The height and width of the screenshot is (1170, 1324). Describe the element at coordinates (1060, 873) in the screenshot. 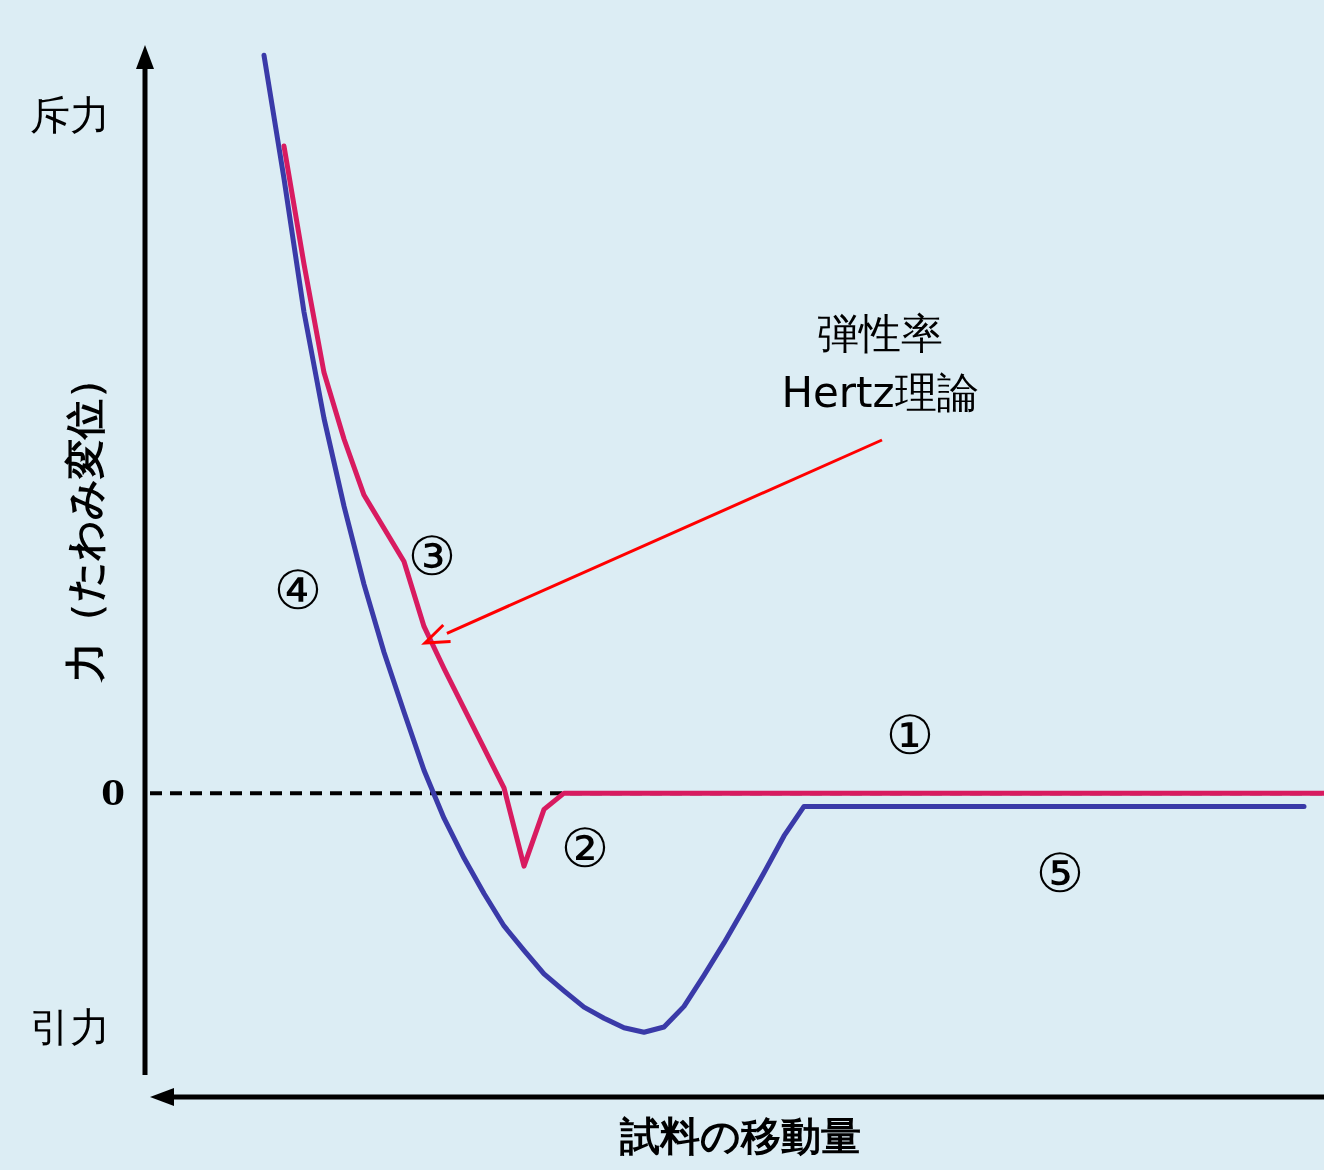

I see `annotation: ⑤` at that location.